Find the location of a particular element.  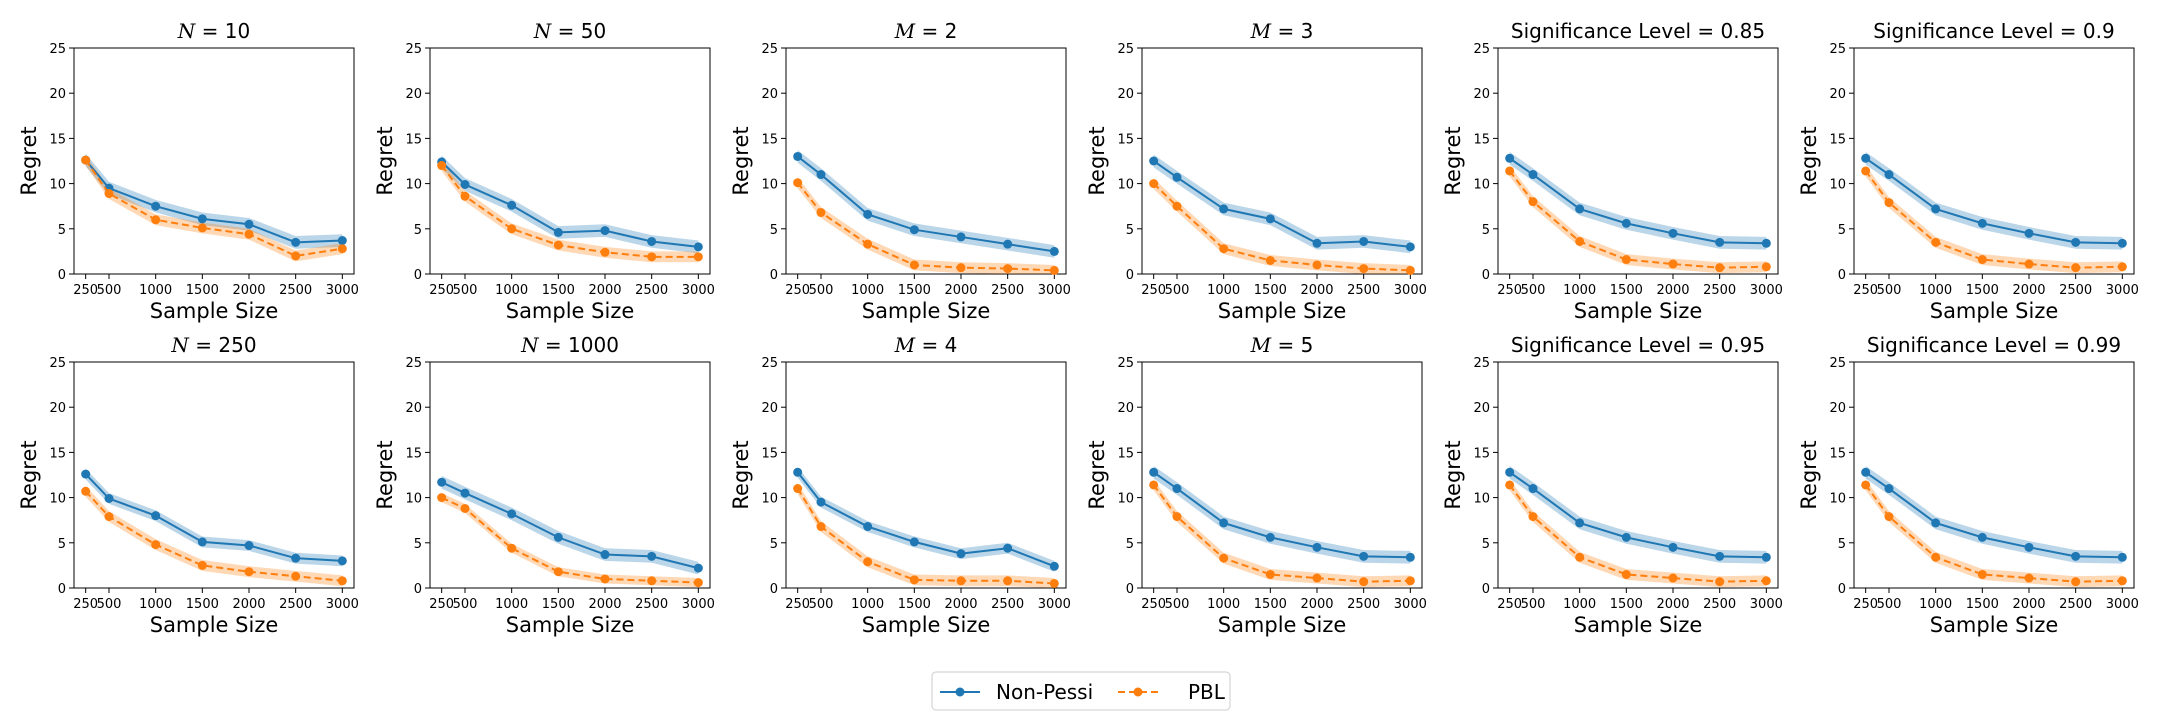

y-tick-label: 15 is located at coordinates (1125, 453).